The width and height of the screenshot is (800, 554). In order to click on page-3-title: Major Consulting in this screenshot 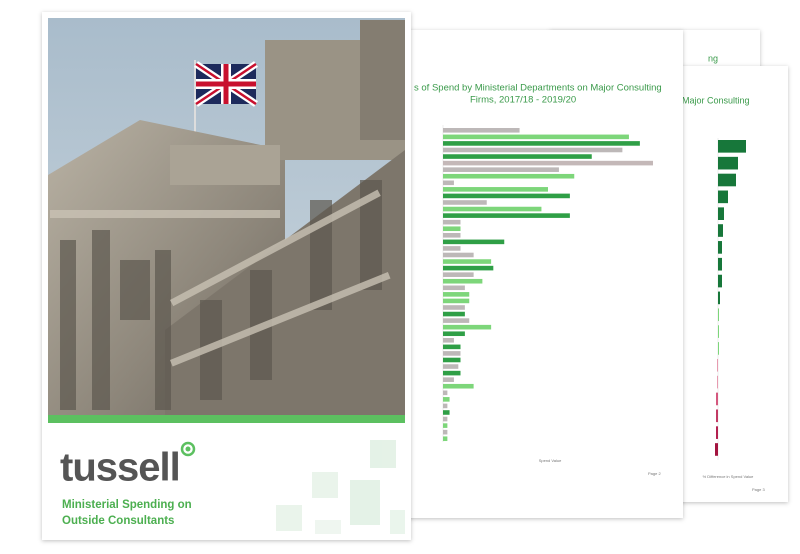, I will do `click(716, 100)`.